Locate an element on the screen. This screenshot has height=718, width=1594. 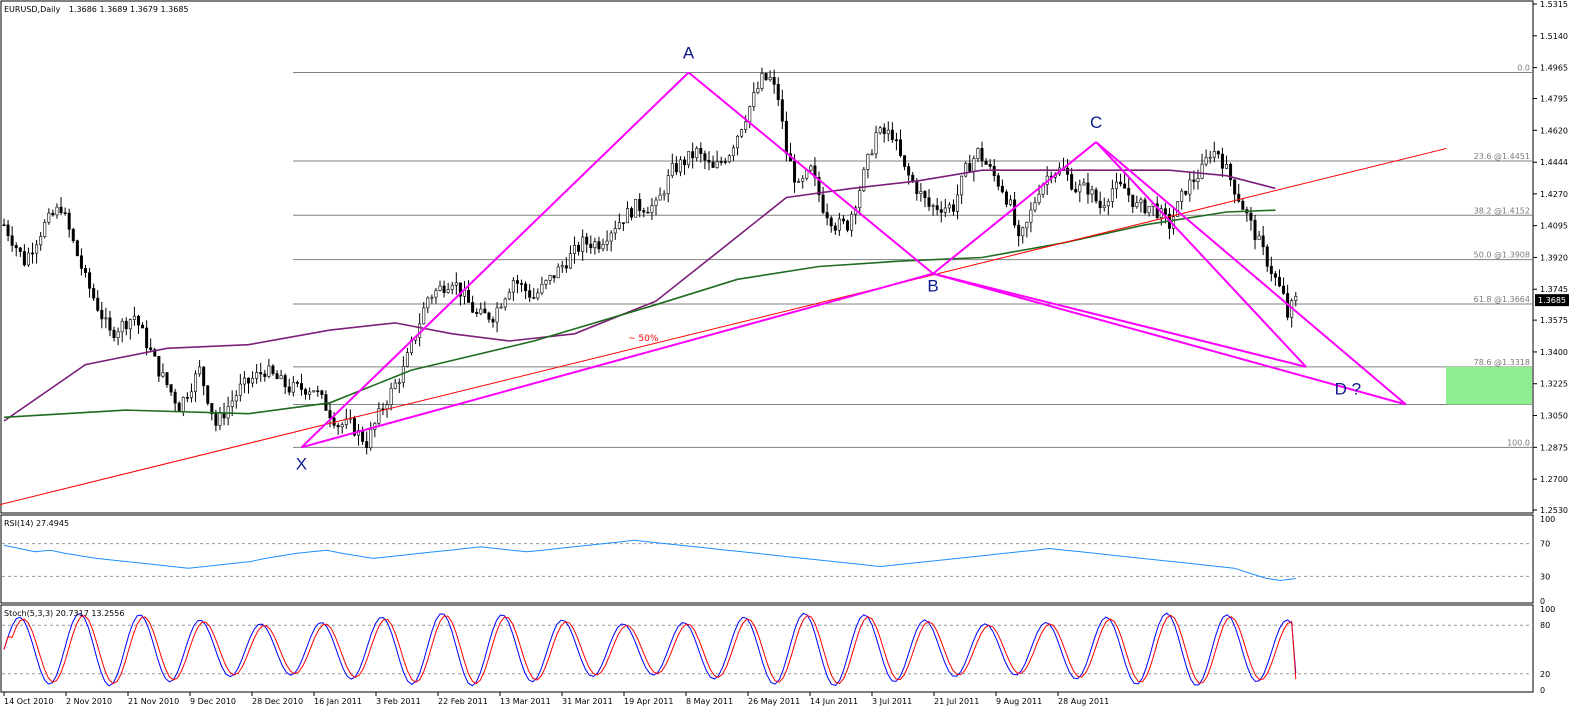
fib-label: 61.8 @1.3664 is located at coordinates (1502, 299).